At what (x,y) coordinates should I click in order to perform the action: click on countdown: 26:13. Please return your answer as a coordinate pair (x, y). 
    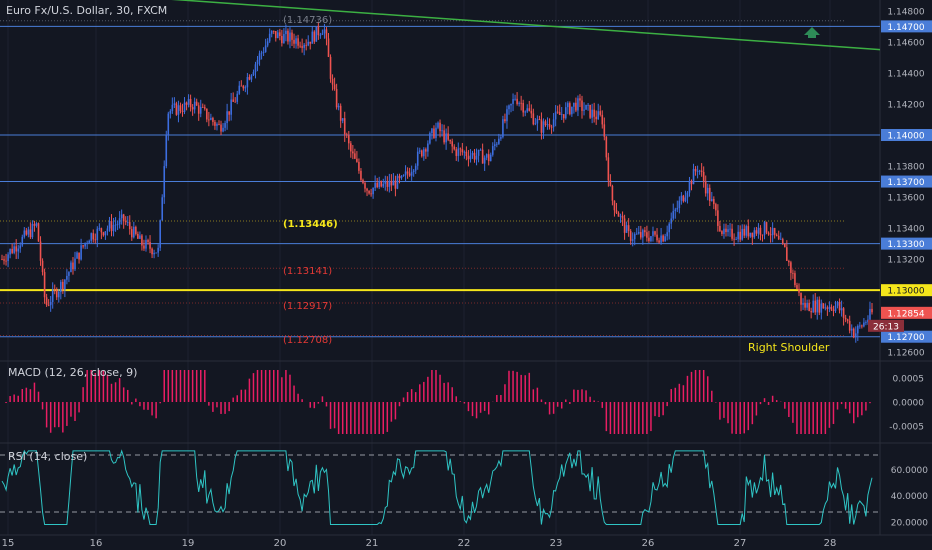
    Looking at the image, I should click on (886, 327).